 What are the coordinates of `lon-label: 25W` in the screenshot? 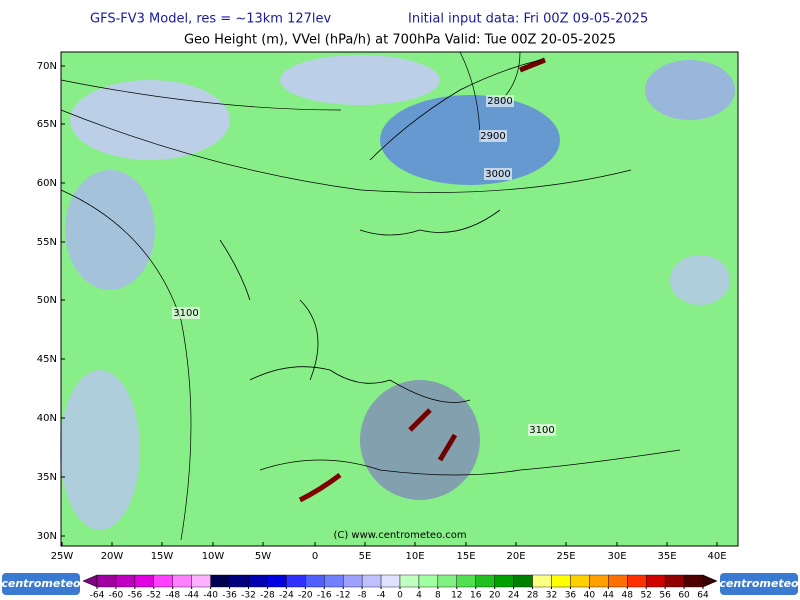 It's located at (62, 556).